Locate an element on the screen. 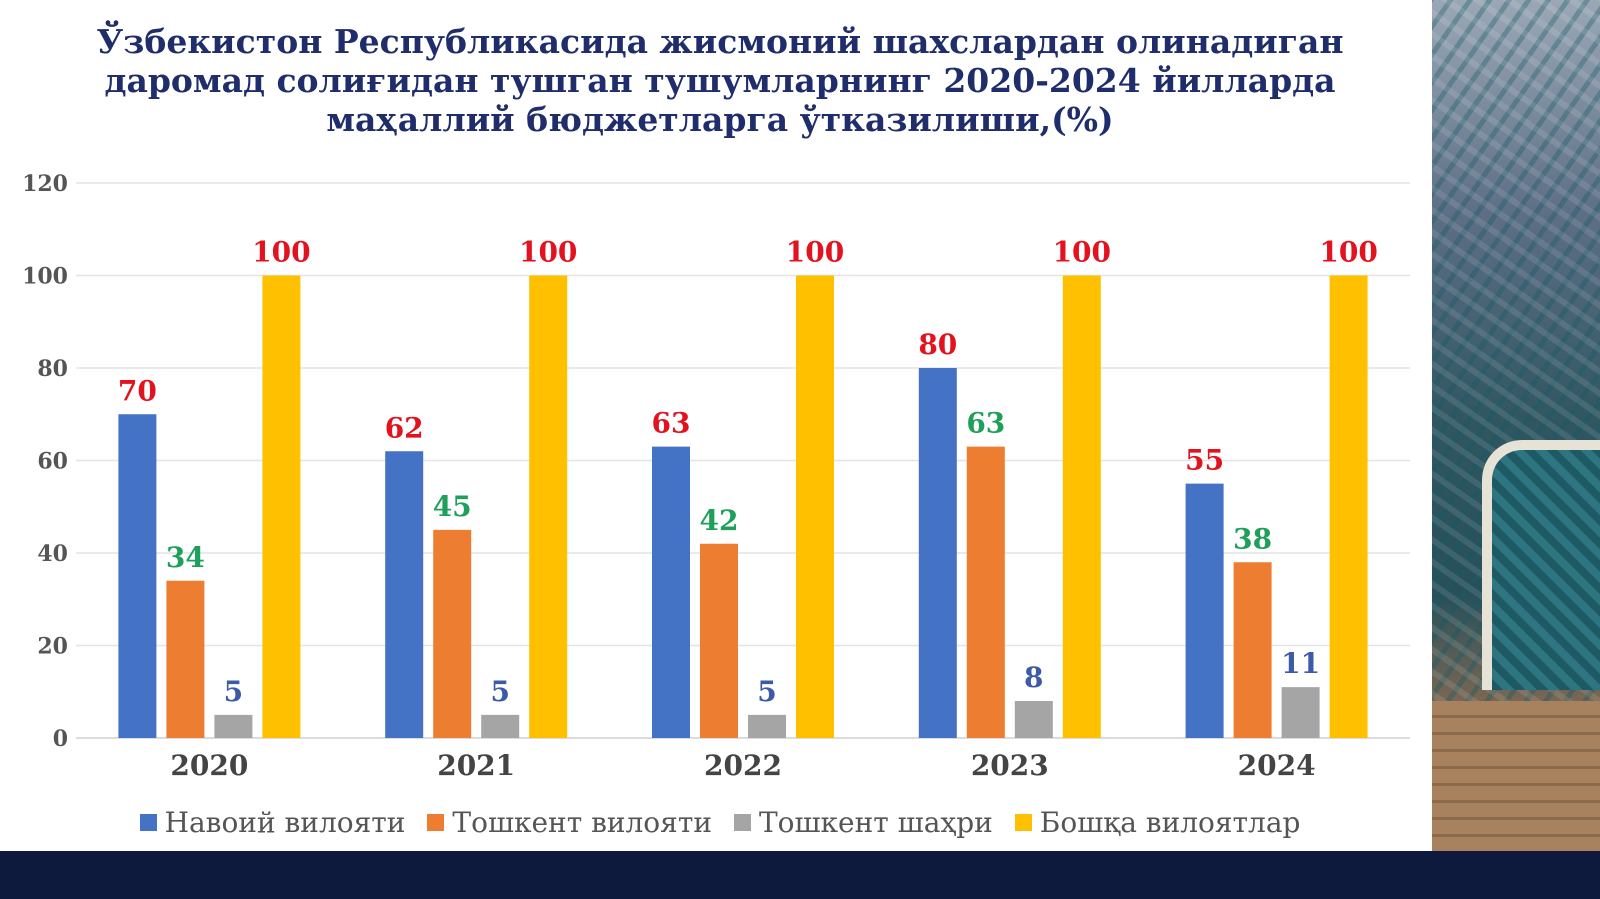  y-tick-label: 20 is located at coordinates (52, 647).